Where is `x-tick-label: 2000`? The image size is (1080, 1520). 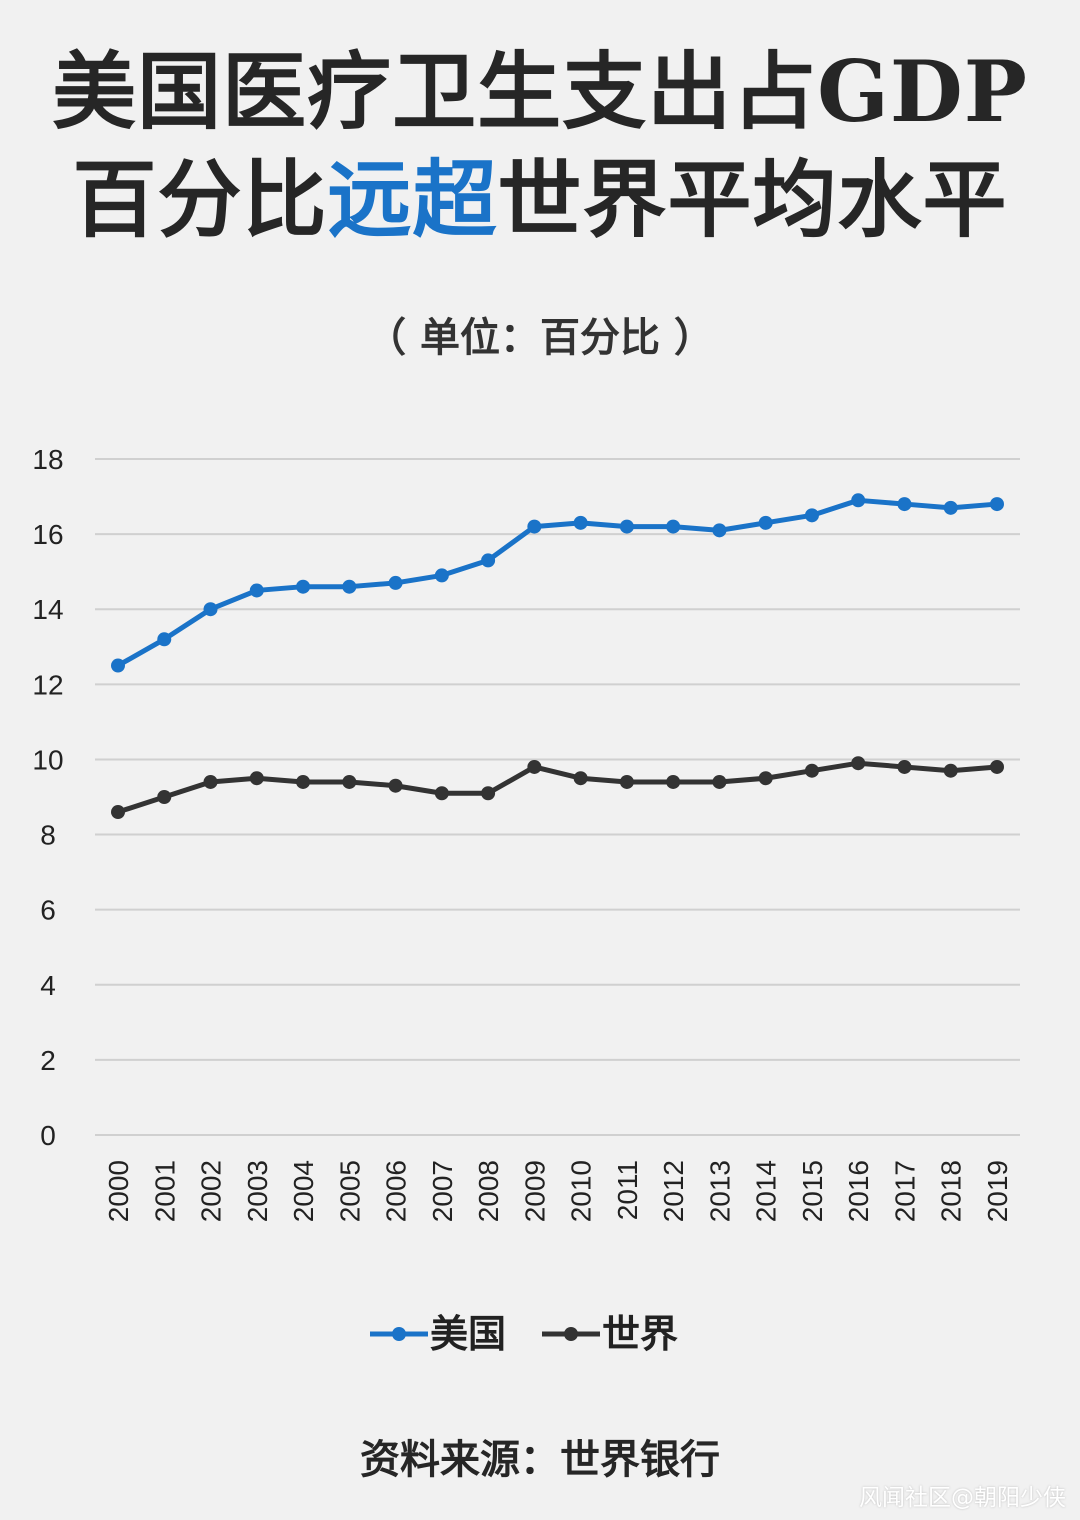 x-tick-label: 2000 is located at coordinates (118, 1191).